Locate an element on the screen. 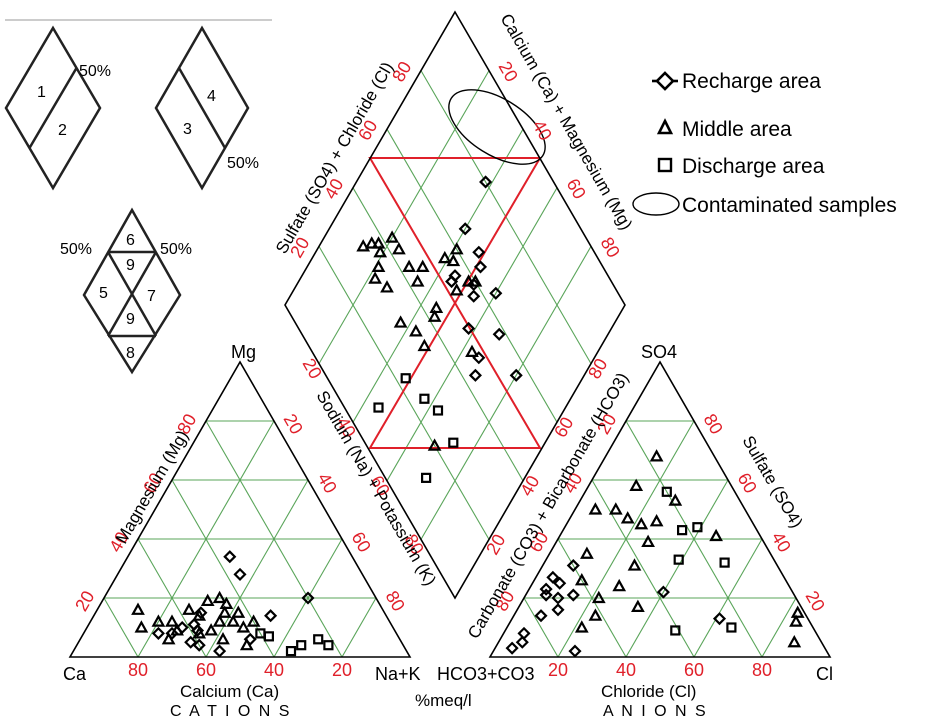 Image resolution: width=938 pixels, height=718 pixels. cations-right-label: Na+K is located at coordinates (398, 674).